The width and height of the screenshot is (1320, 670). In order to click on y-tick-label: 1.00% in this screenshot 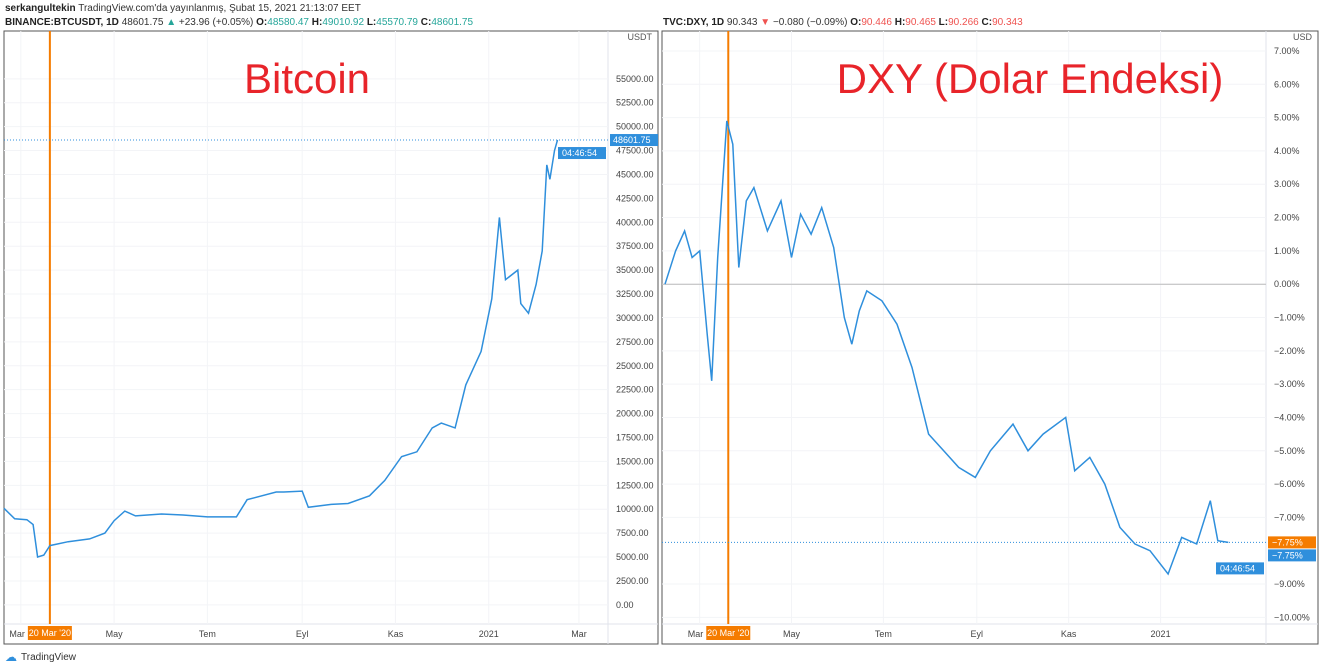, I will do `click(1287, 251)`.